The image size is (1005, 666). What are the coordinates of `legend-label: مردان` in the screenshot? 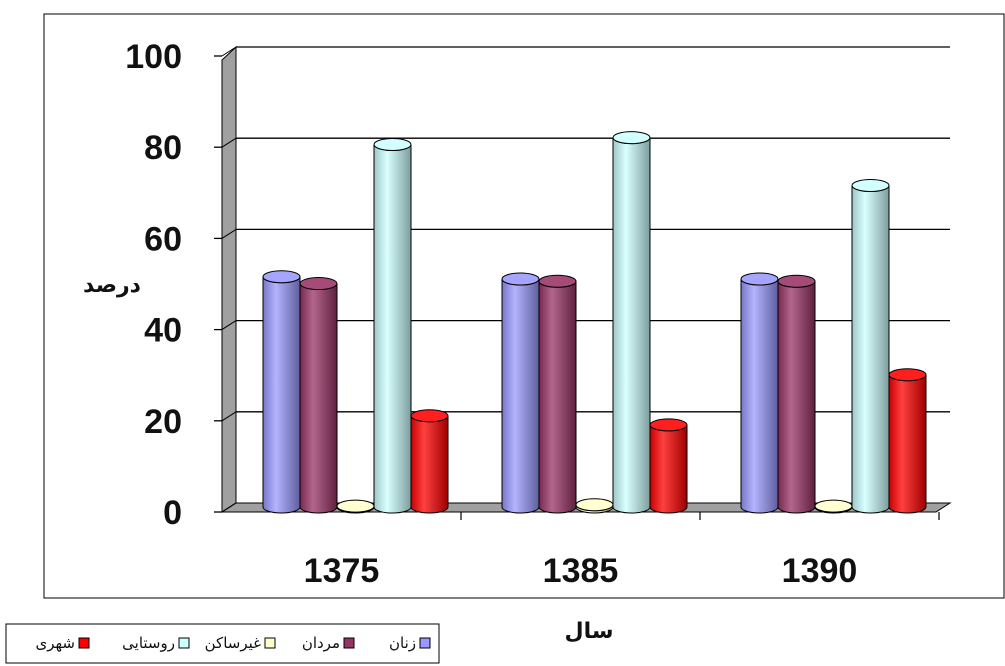 It's located at (321, 643).